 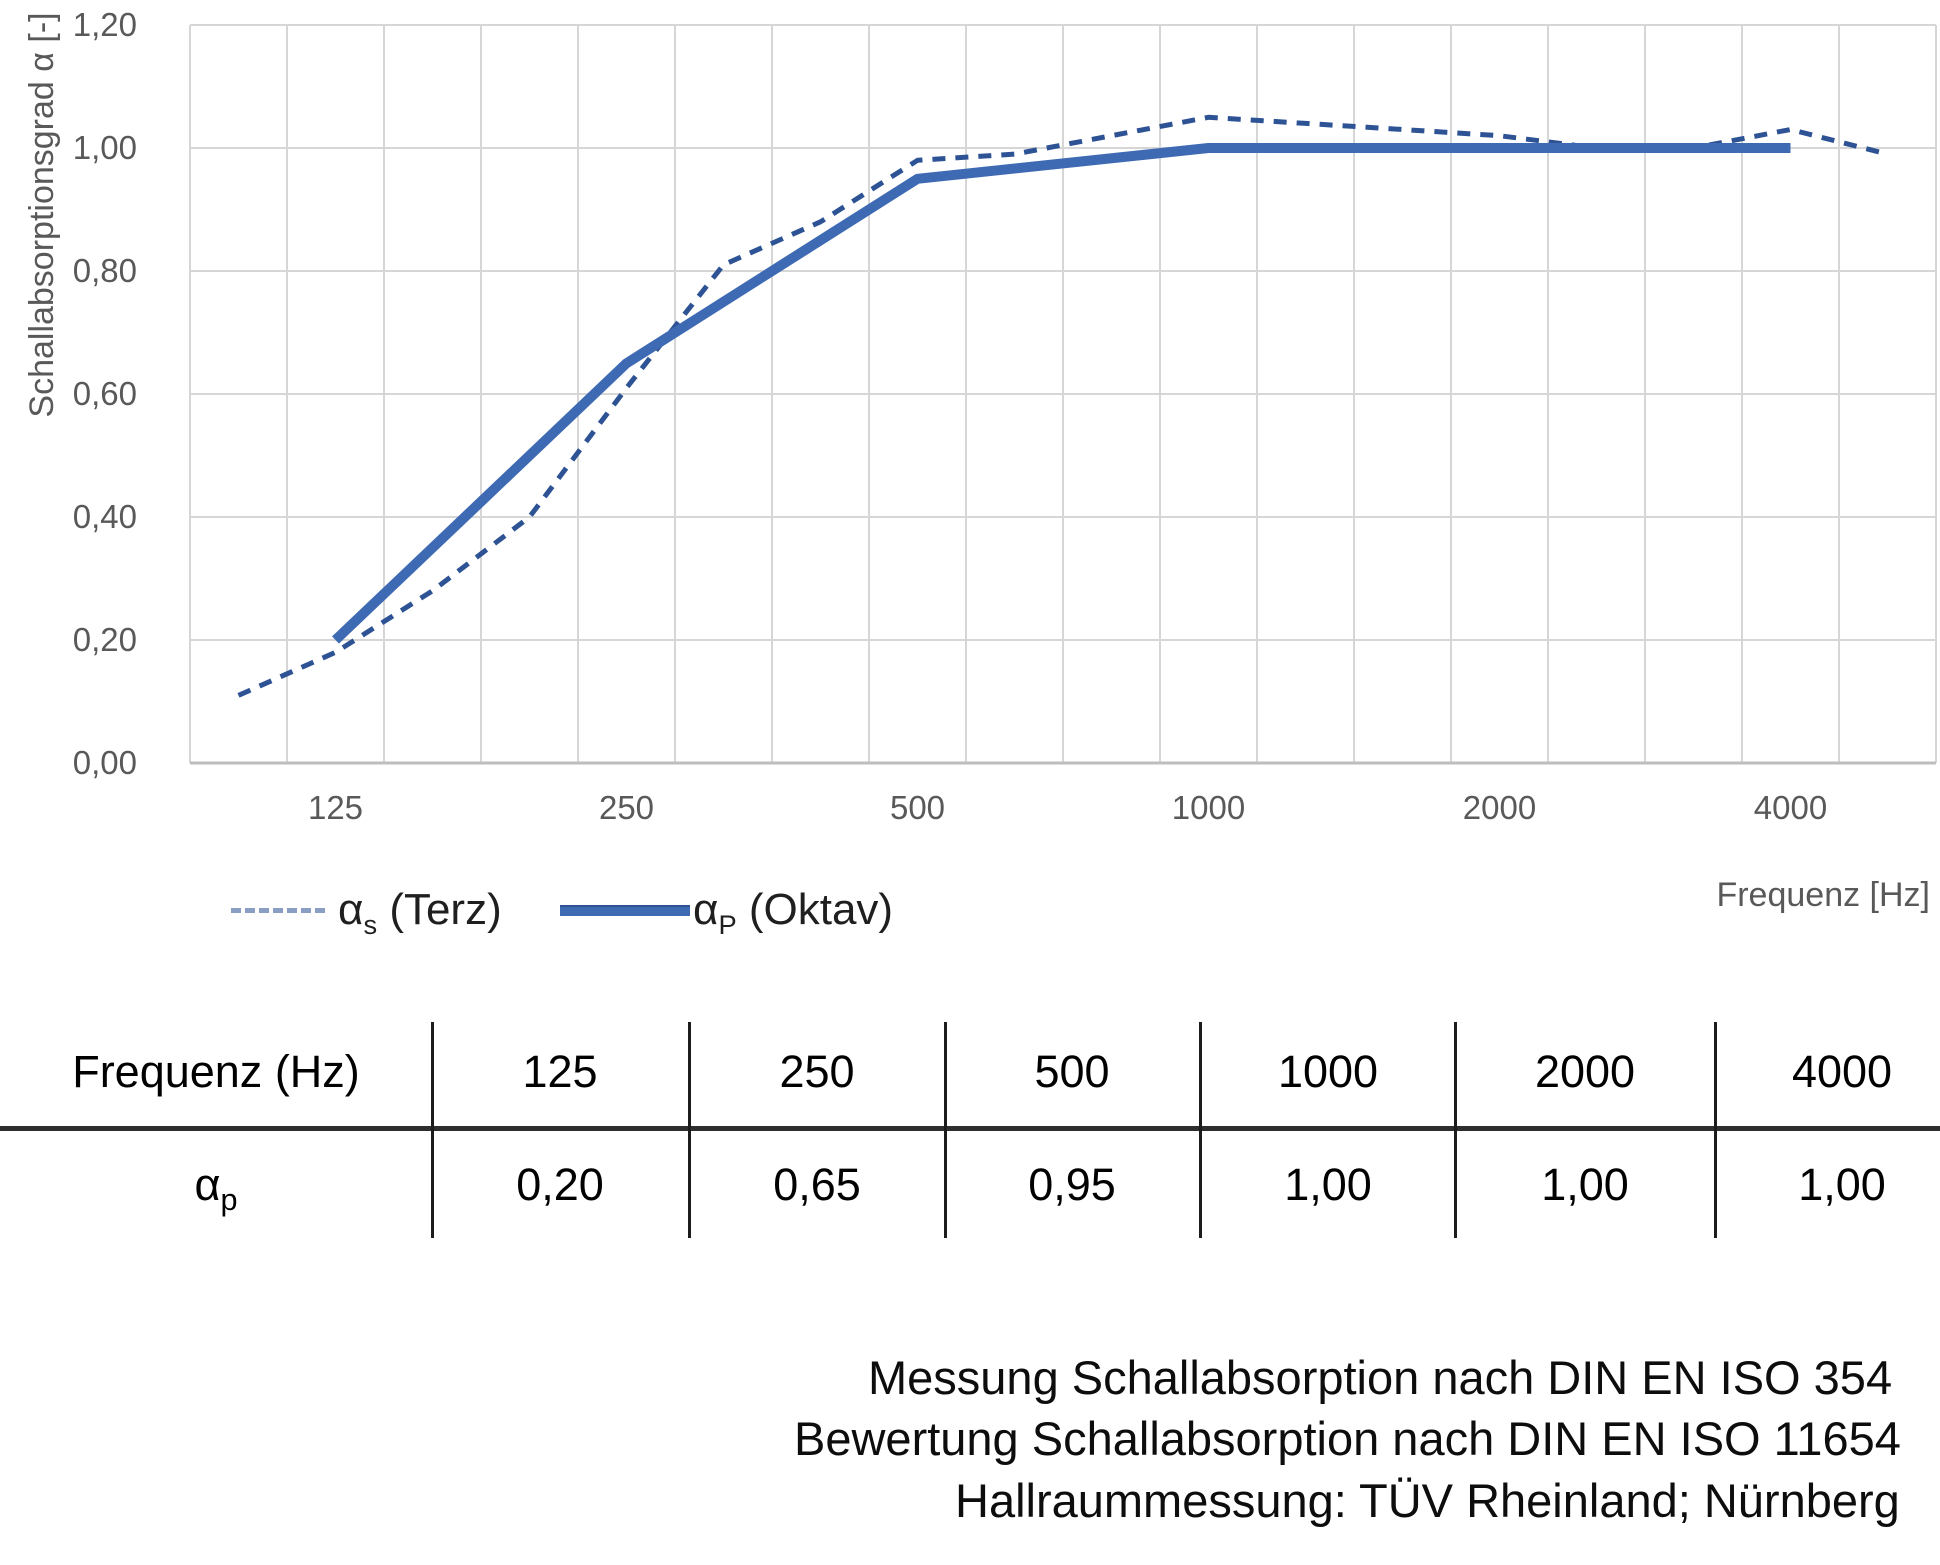 What do you see at coordinates (560, 1071) in the screenshot?
I see `table-header-cell: 125` at bounding box center [560, 1071].